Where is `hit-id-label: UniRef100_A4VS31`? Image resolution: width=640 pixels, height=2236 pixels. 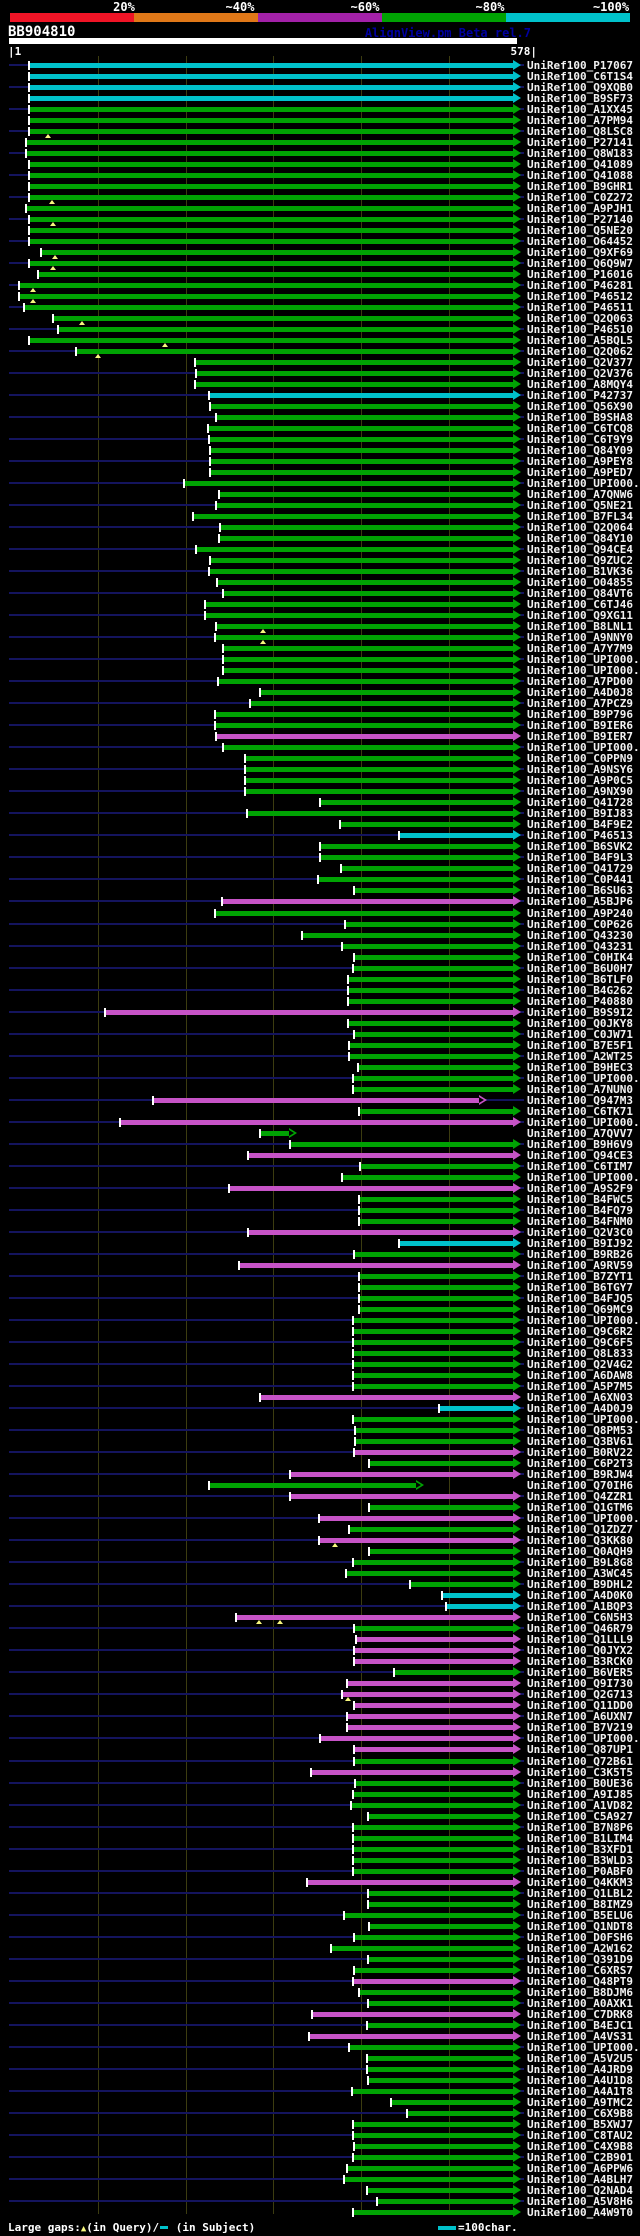
hit-id-label: UniRef100_A4VS31 is located at coordinates (580, 2036).